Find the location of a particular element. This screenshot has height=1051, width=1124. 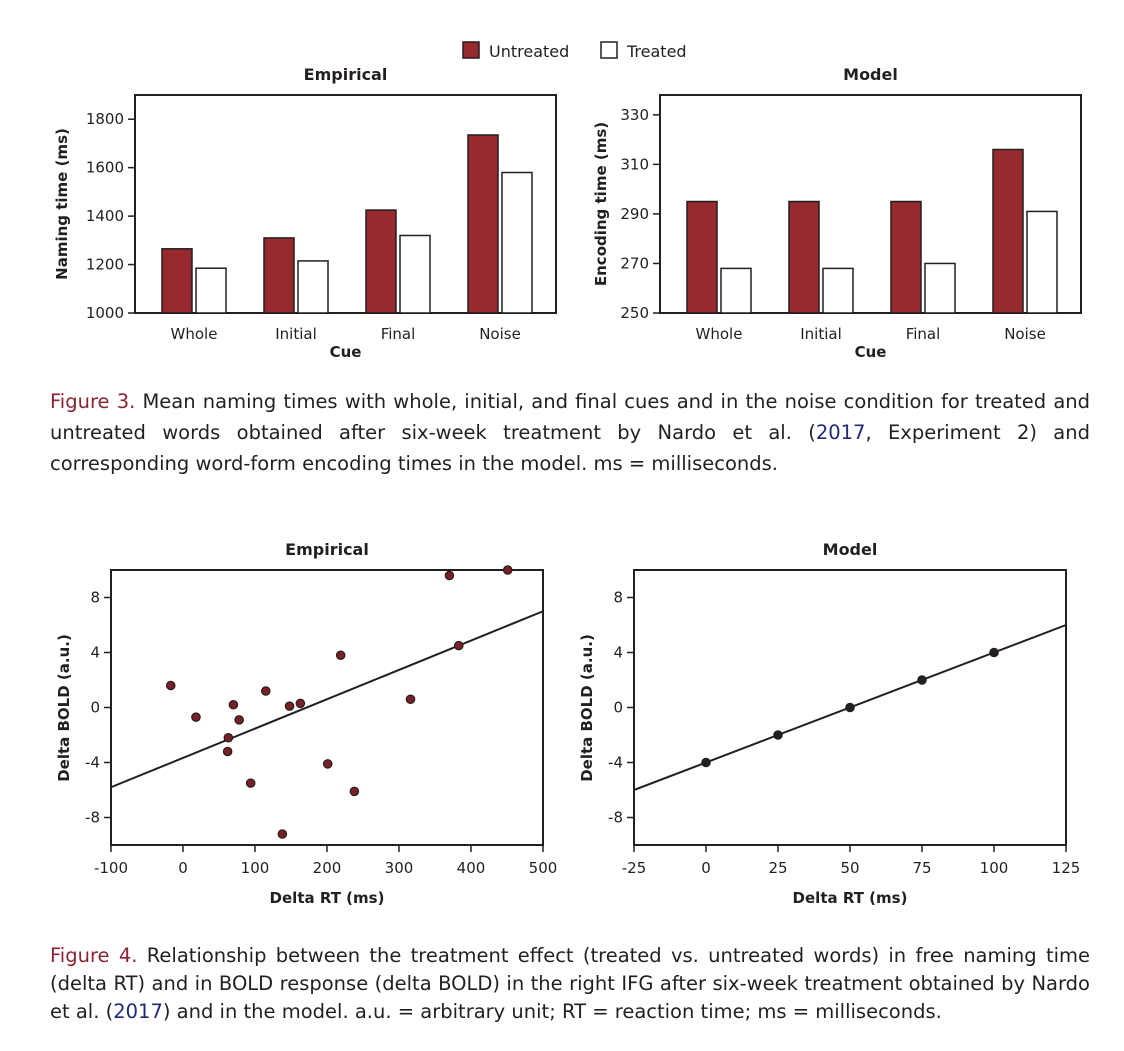

y-tick-label: 1000 is located at coordinates (105, 313).